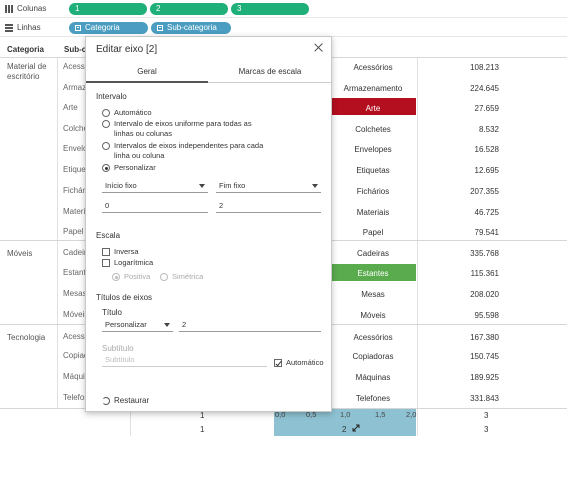 This screenshot has width=567, height=483. Describe the element at coordinates (373, 191) in the screenshot. I see `row-subcategory-name: Fichários` at that location.